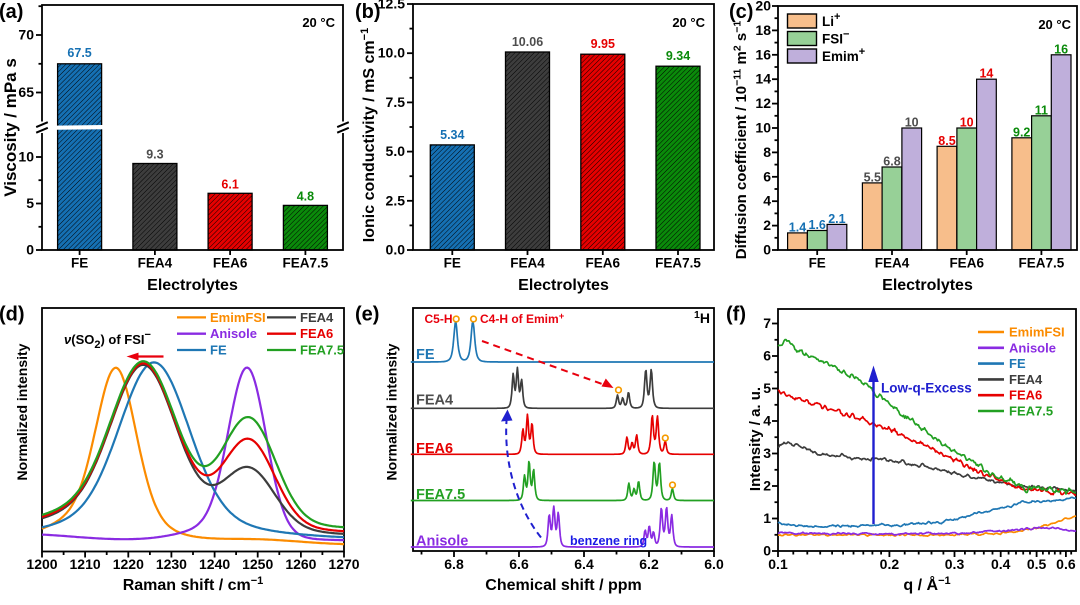  What do you see at coordinates (527, 42) in the screenshot?
I see `svg-text: 10.06` at bounding box center [527, 42].